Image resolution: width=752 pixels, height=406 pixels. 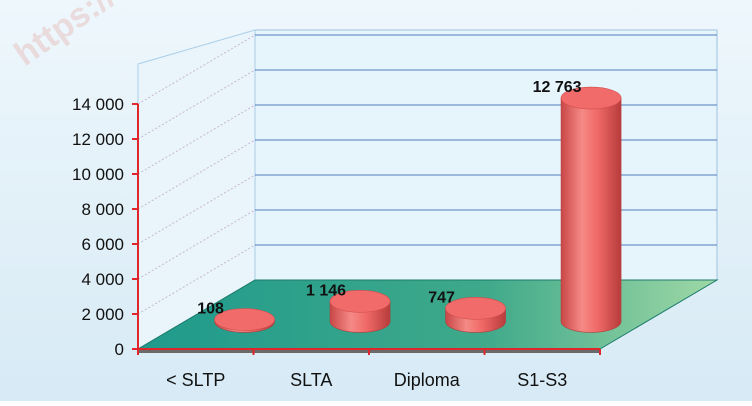 I want to click on y-tick-label: 4 000, so click(x=102, y=279).